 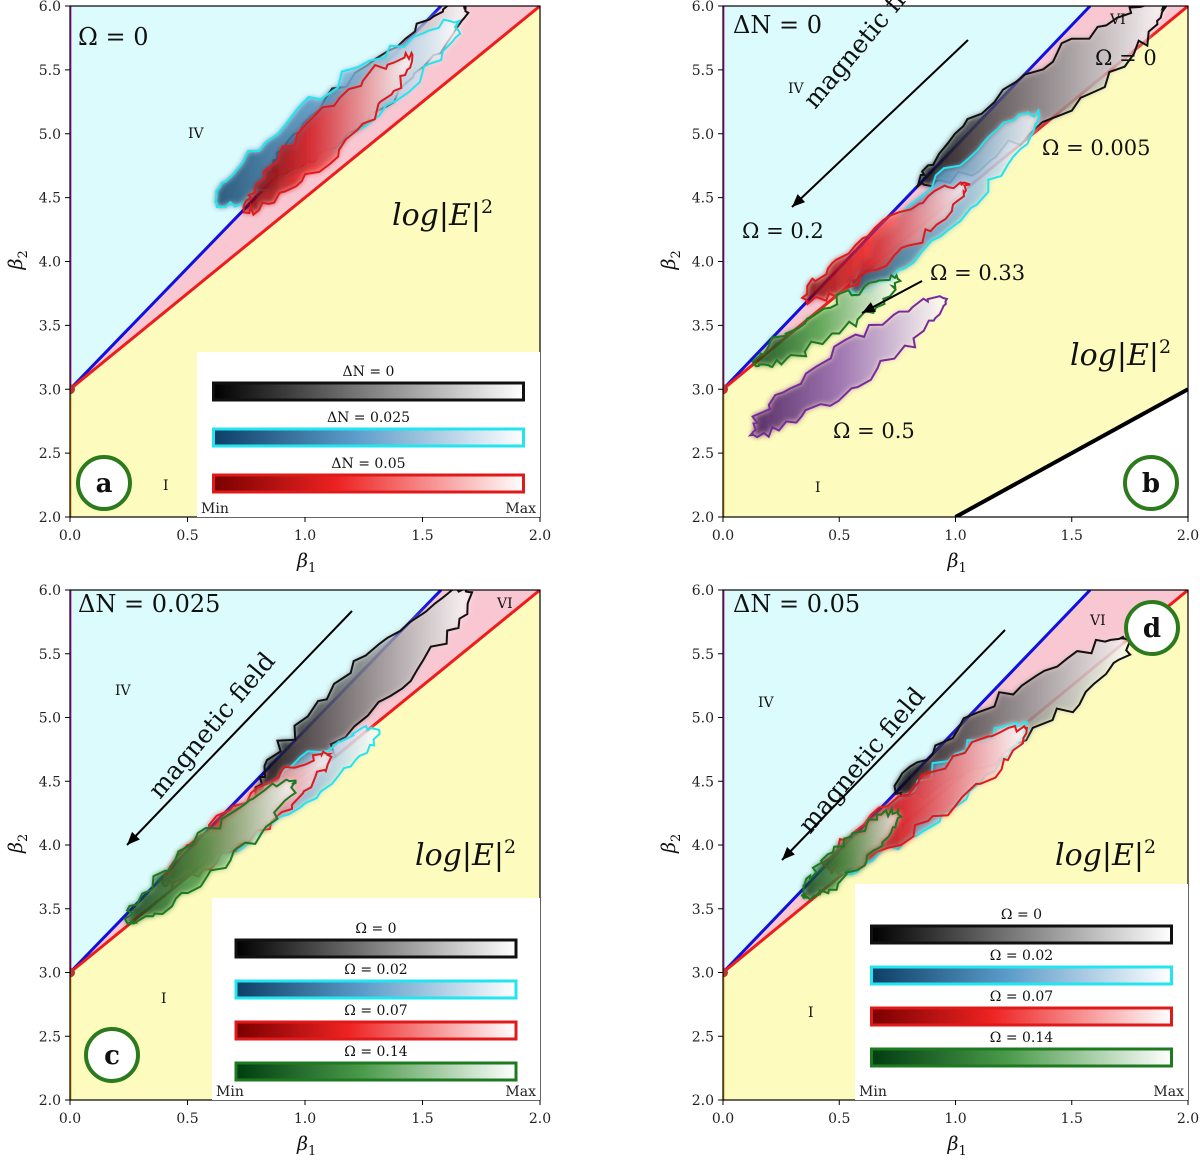 What do you see at coordinates (50, 910) in the screenshot?
I see `y-tick-label: 3.5` at bounding box center [50, 910].